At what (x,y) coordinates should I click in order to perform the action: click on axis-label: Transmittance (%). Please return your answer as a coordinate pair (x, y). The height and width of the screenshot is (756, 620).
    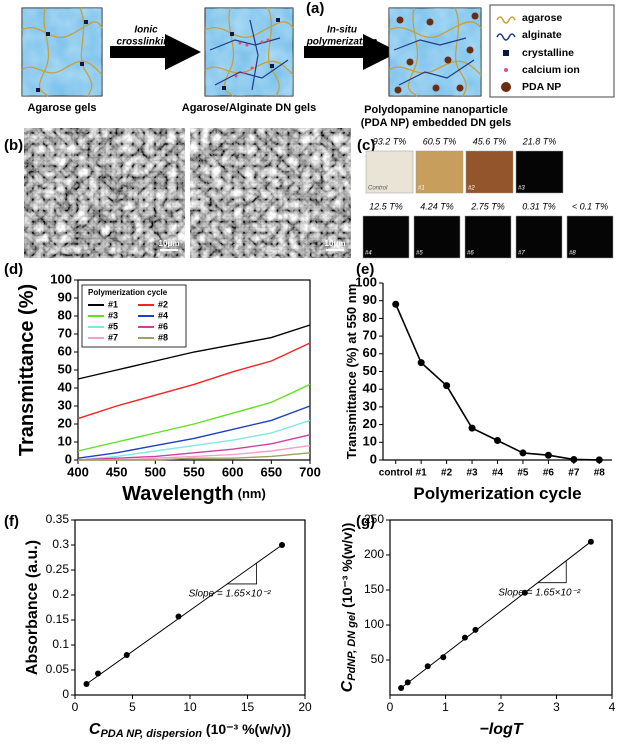
    Looking at the image, I should click on (27, 370).